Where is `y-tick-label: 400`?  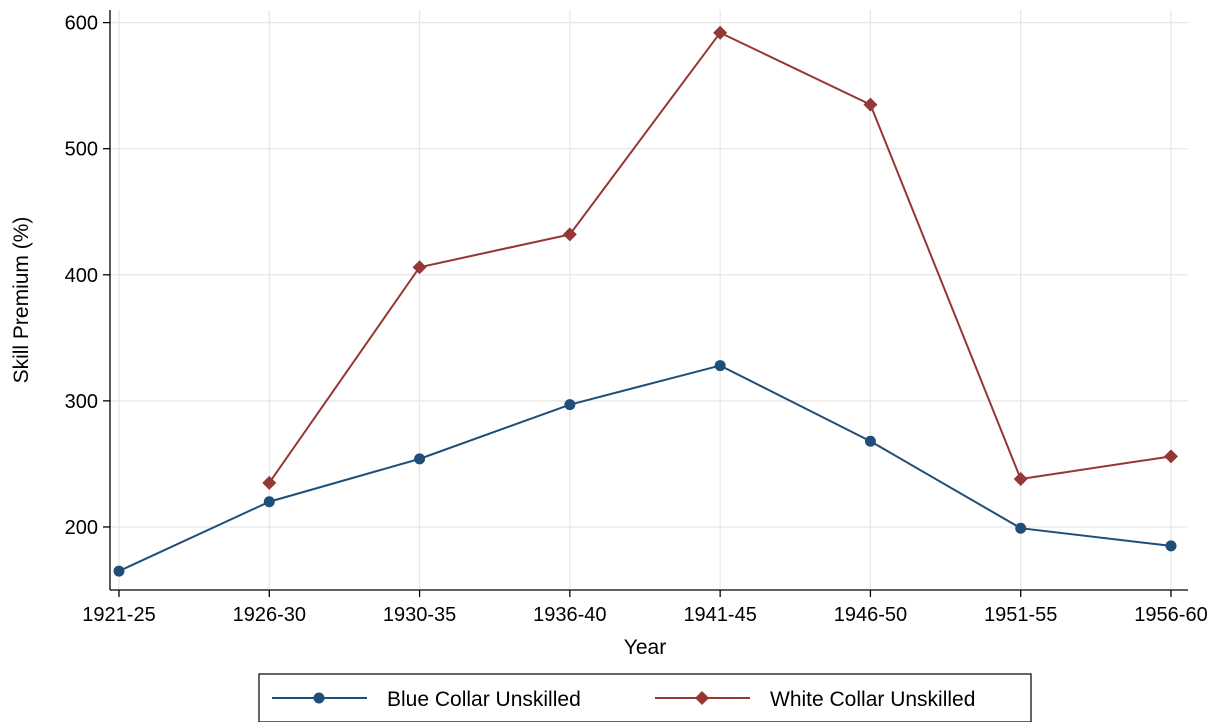 y-tick-label: 400 is located at coordinates (81, 276).